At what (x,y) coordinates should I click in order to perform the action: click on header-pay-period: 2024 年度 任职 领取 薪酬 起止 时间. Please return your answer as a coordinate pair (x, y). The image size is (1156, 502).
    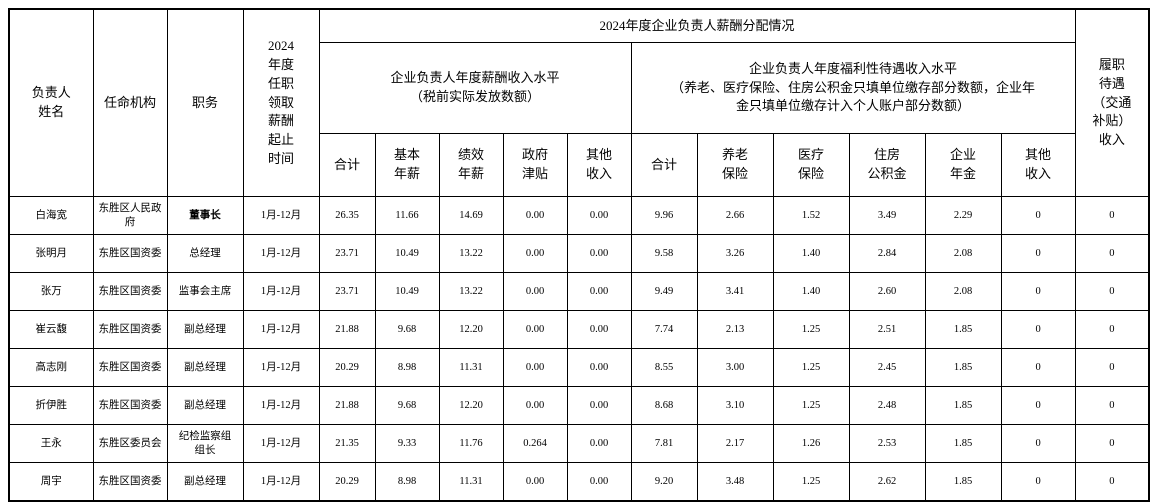
    Looking at the image, I should click on (281, 102).